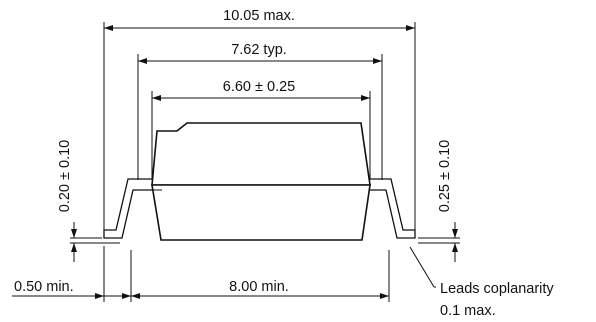 Image resolution: width=596 pixels, height=322 pixels. I want to click on package-body-bottom, so click(261, 212).